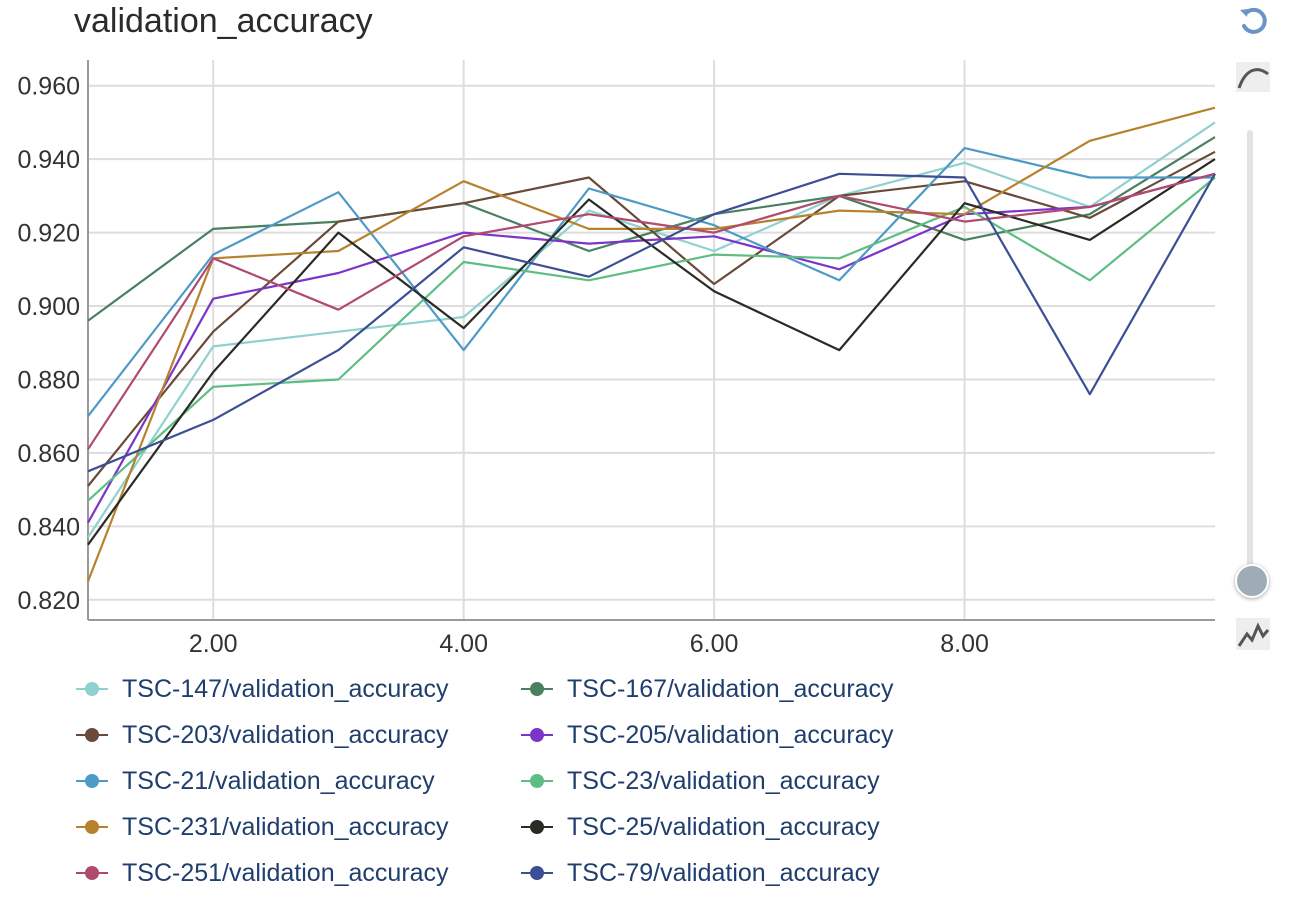 This screenshot has width=1296, height=910. I want to click on y-tick-label: 0.900, so click(48, 307).